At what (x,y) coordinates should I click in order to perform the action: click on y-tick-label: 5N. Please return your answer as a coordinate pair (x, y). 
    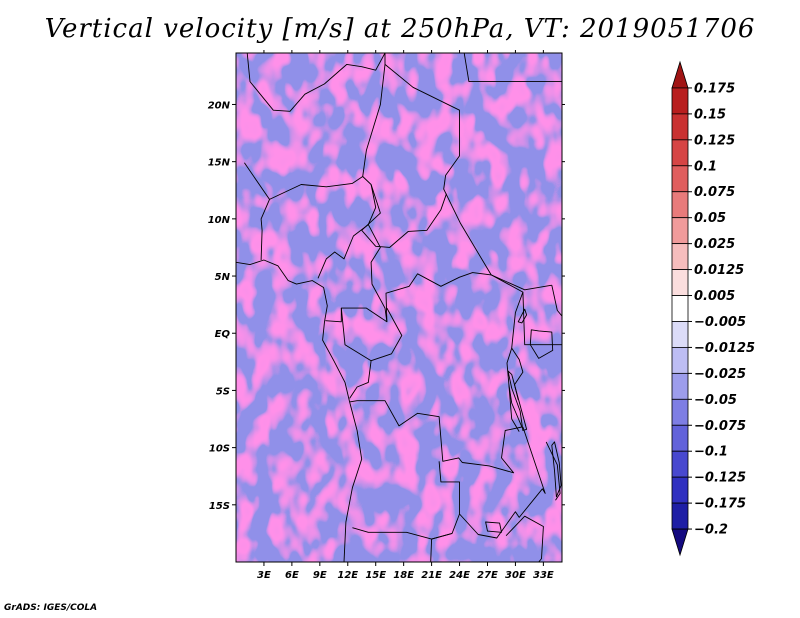
    Looking at the image, I should click on (223, 277).